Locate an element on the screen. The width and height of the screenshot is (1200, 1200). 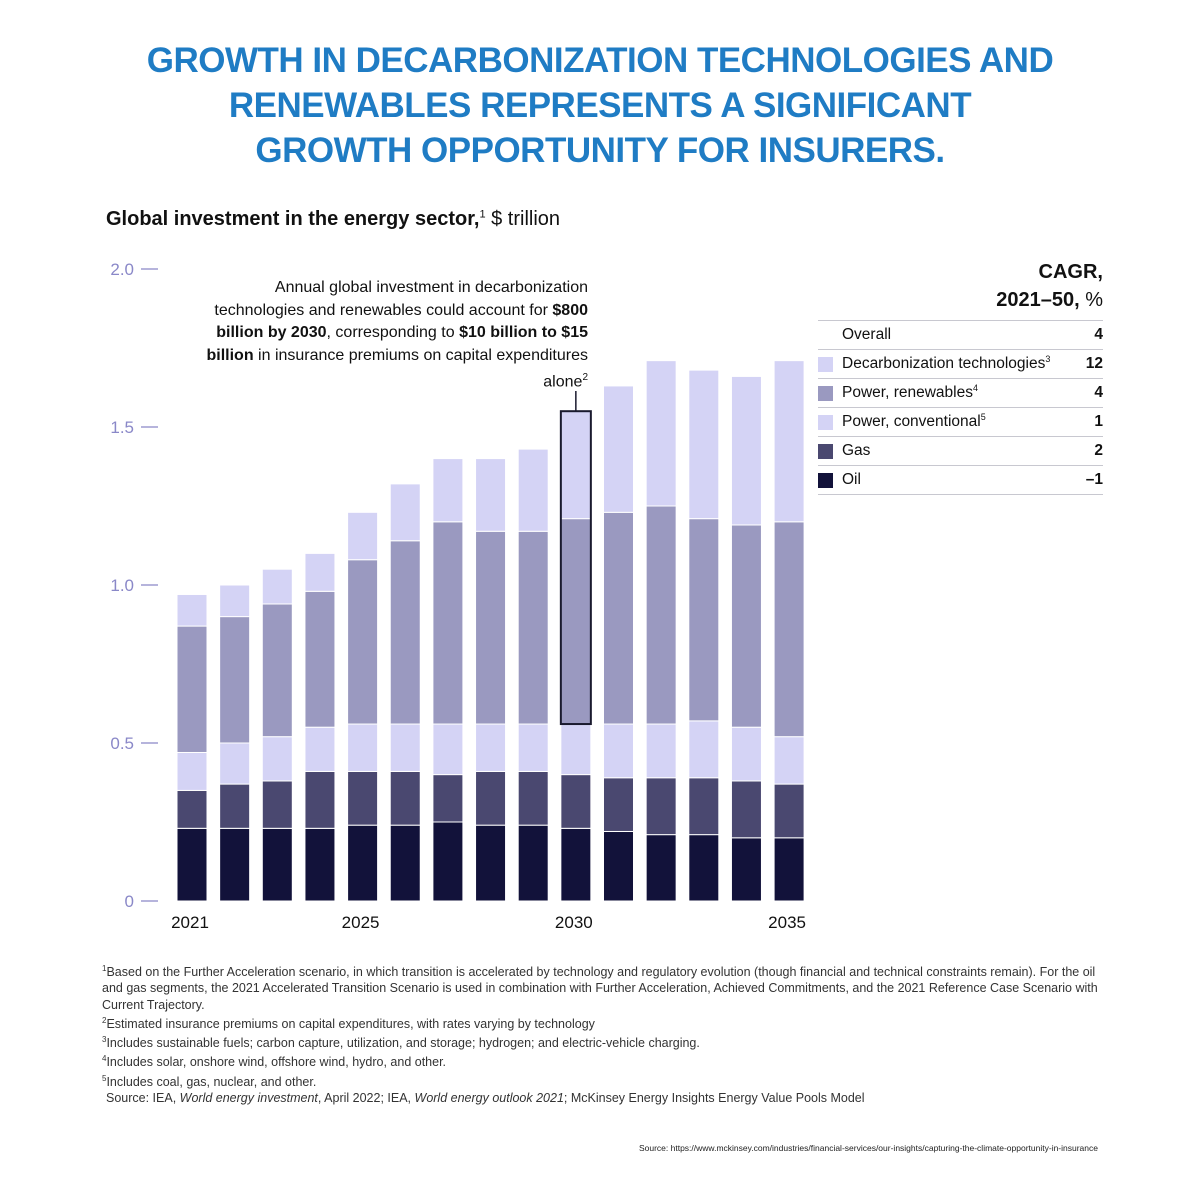
source-prefix: Source: IEA, is located at coordinates (143, 1098).